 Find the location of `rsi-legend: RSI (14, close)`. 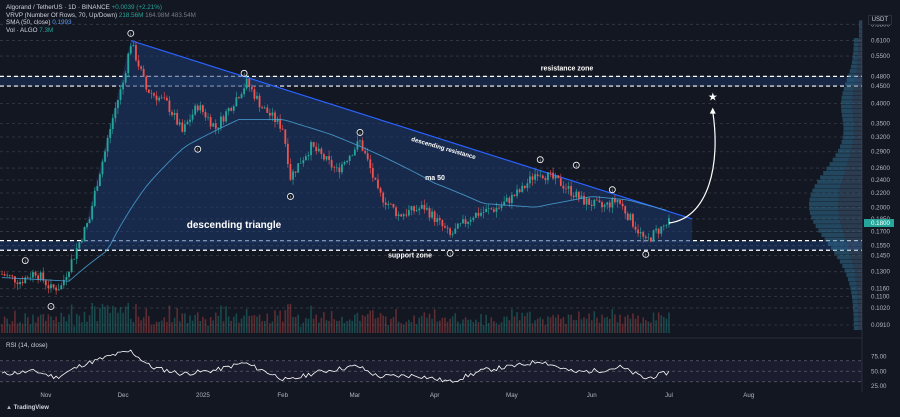

rsi-legend: RSI (14, close) is located at coordinates (27, 345).